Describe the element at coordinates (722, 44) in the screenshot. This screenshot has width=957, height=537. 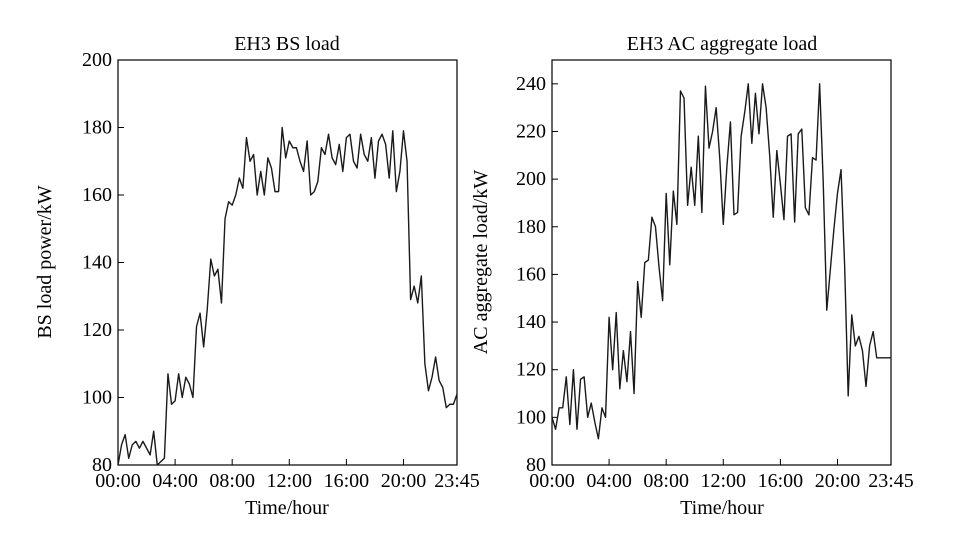
I see `chart-title: EH3 AC aggregate load` at that location.